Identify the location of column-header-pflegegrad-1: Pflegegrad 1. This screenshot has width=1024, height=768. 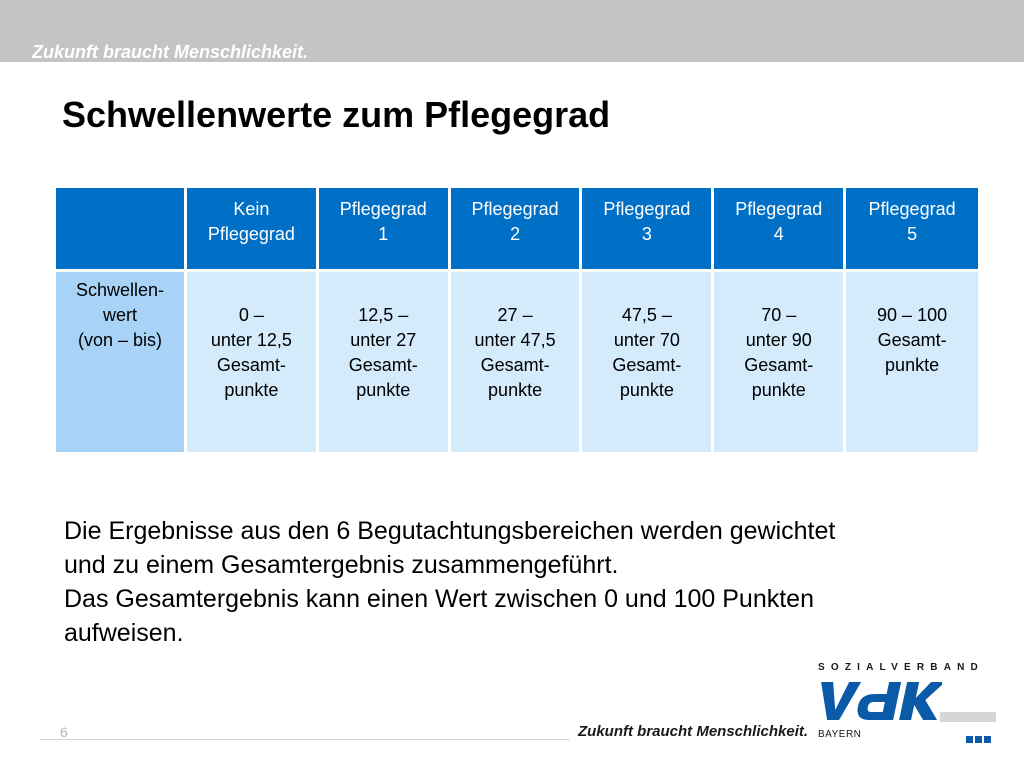
(384, 230).